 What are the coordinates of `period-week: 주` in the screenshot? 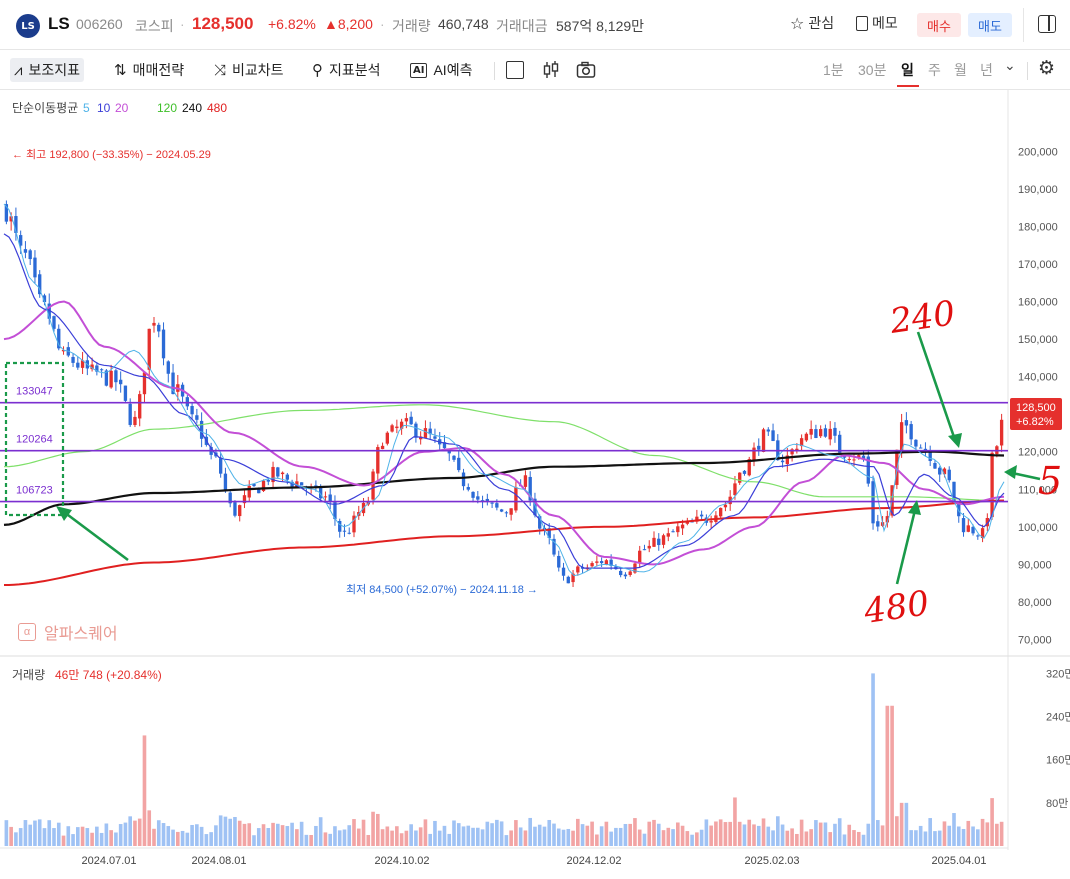 It's located at (934, 70).